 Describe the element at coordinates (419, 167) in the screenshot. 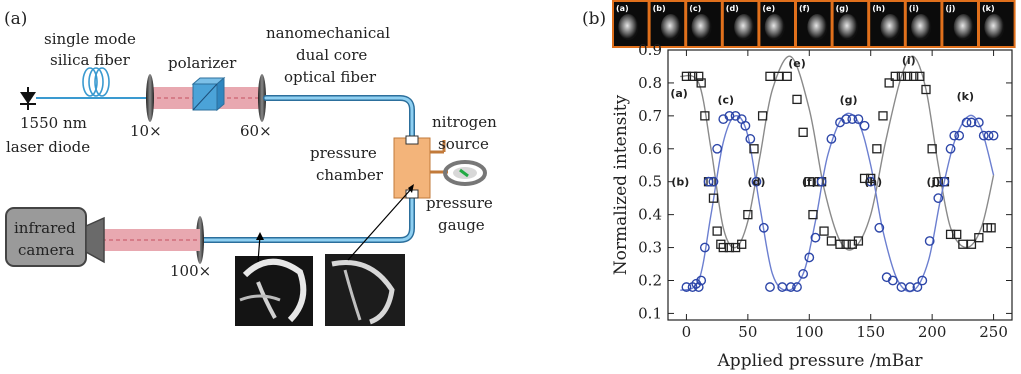

I see `pressure-chamber-icon` at that location.